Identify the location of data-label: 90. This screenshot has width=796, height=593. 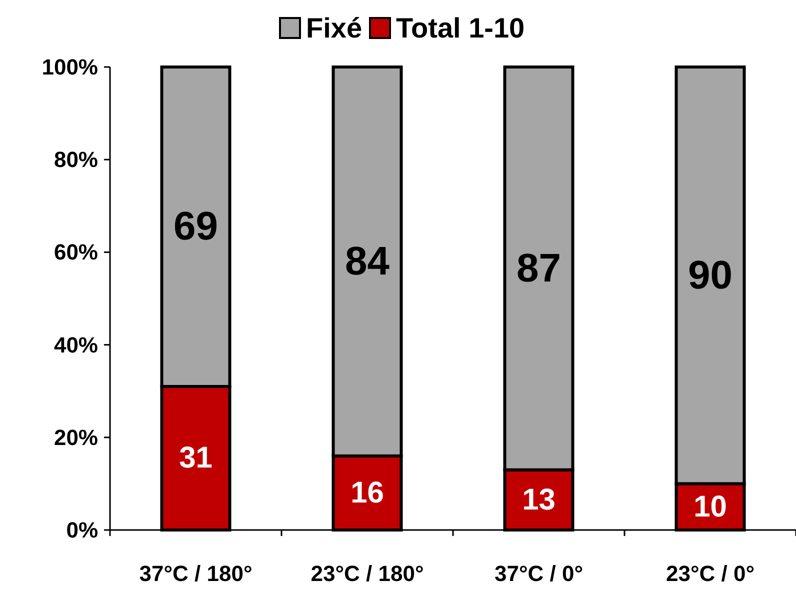
(710, 275).